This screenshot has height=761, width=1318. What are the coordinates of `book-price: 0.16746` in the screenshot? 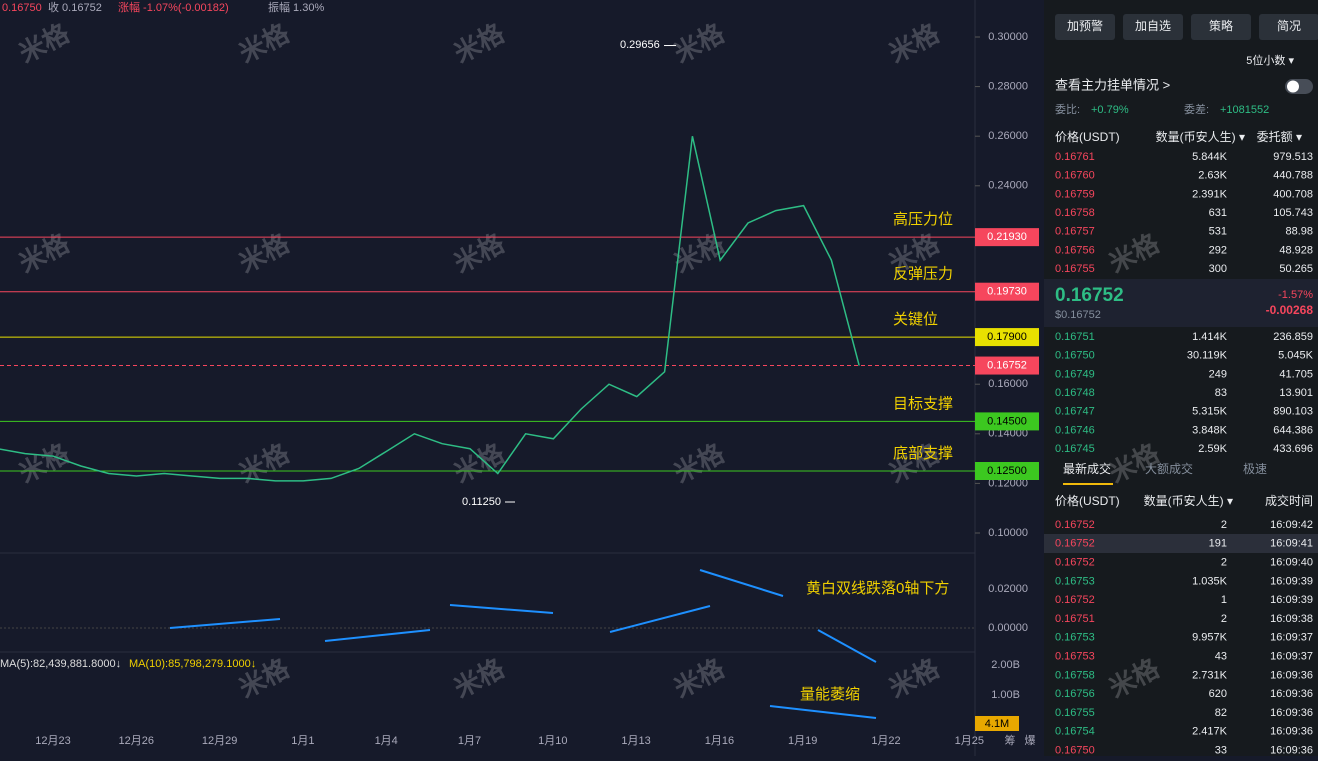 It's located at (1075, 430).